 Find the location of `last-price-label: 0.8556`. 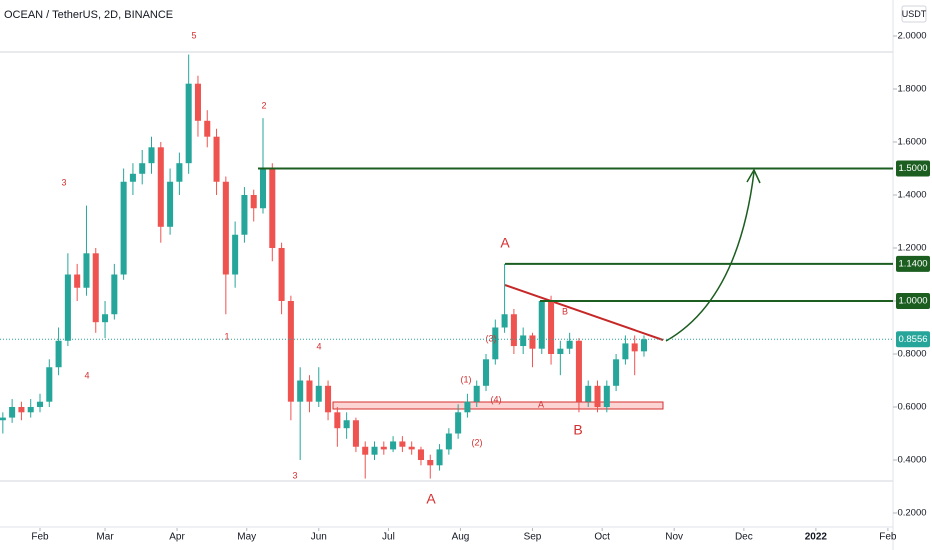

last-price-label: 0.8556 is located at coordinates (912, 339).